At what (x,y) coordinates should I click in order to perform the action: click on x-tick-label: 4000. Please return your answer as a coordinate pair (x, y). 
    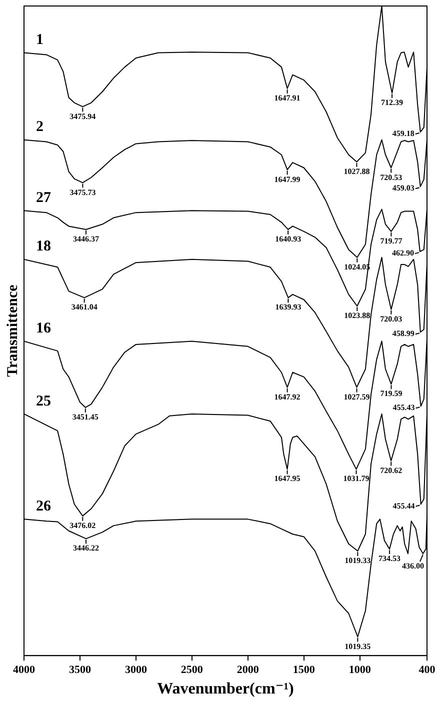
    Looking at the image, I should click on (24, 670).